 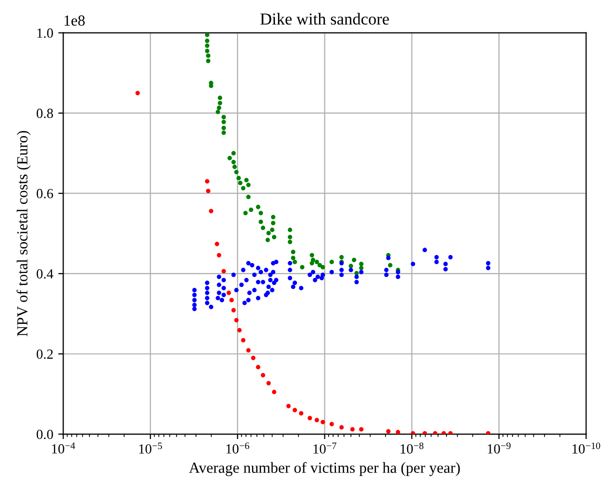 I want to click on x-tick-label: 10$^{−4}$, so click(x=64, y=448).